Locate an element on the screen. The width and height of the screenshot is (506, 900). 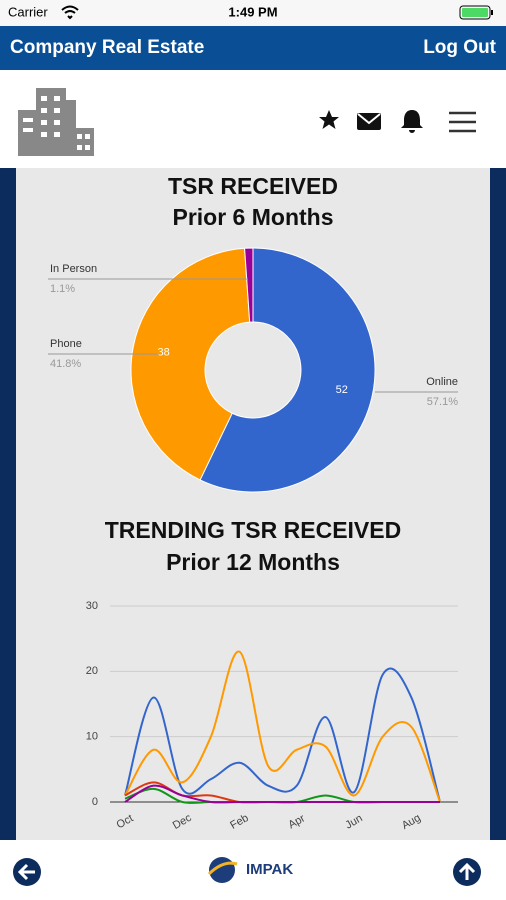
status-bar is located at coordinates (253, 13).